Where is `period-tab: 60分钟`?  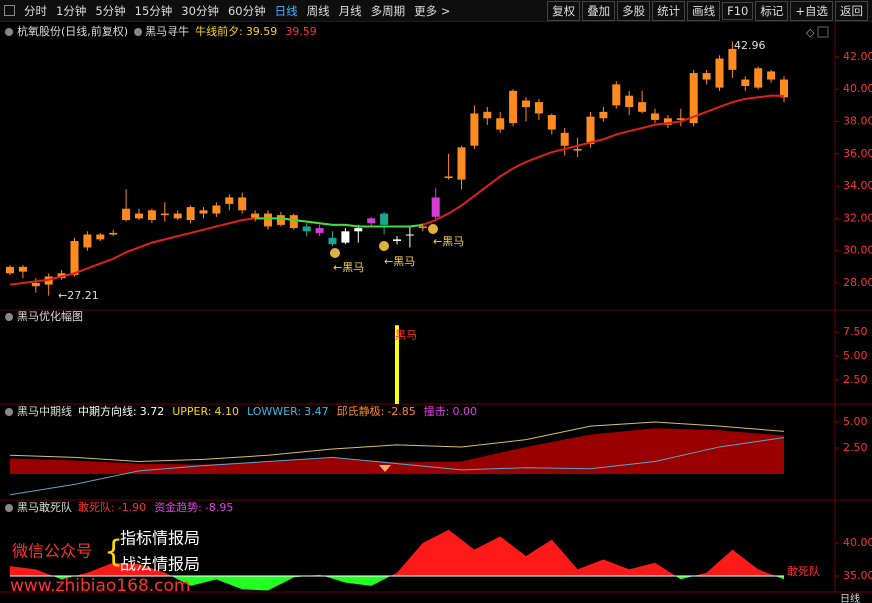 period-tab: 60分钟 is located at coordinates (246, 10).